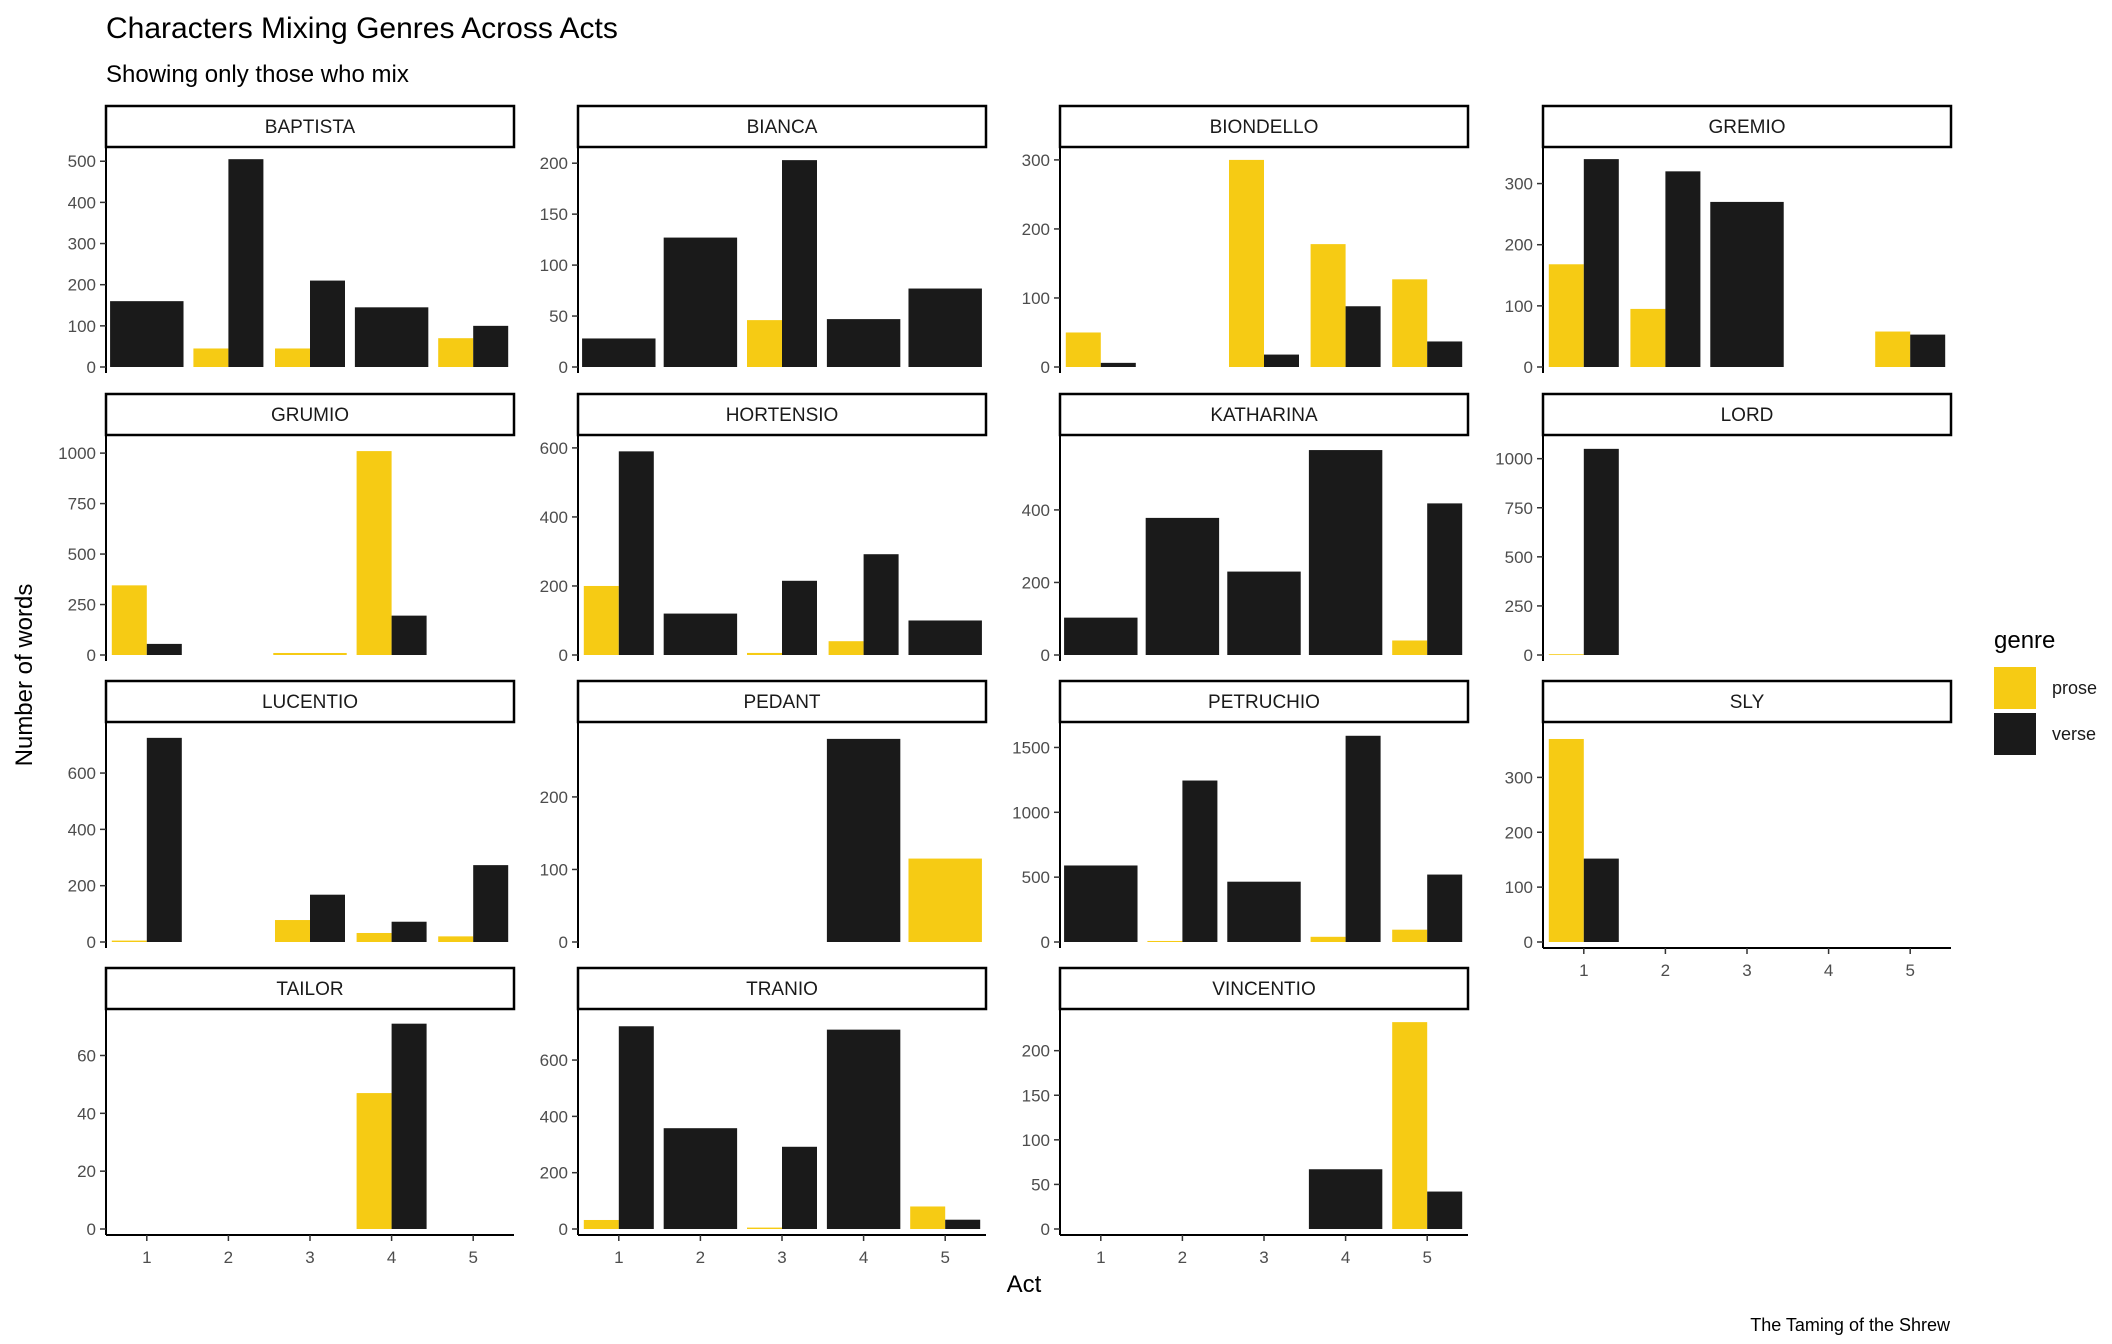 The image size is (2112, 1344). I want to click on facet-strip-label: PETRUCHIO, so click(1264, 702).